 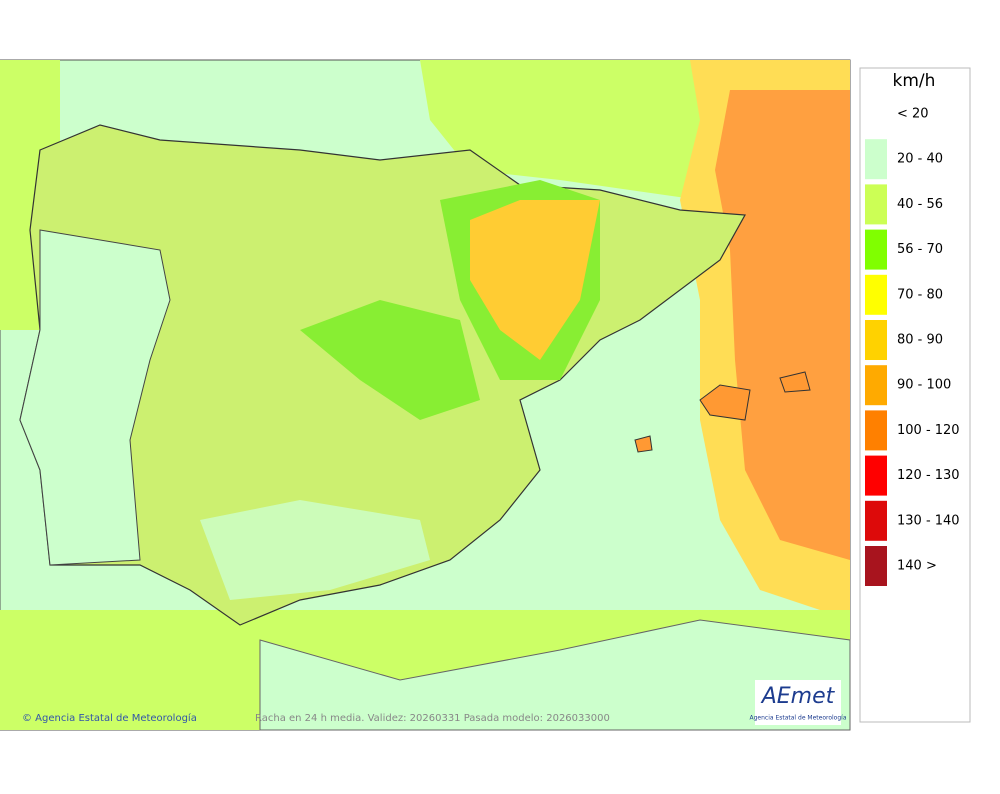 What do you see at coordinates (917, 566) in the screenshot?
I see `legend-label: 140 >` at bounding box center [917, 566].